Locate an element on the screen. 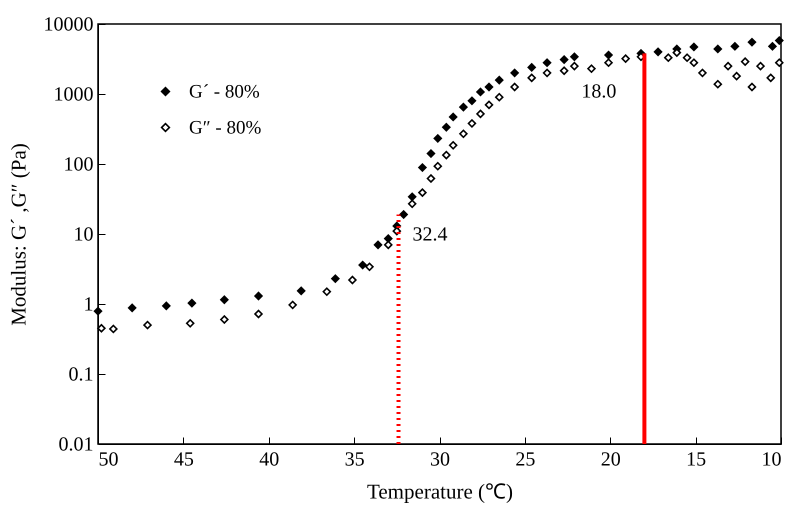 This screenshot has width=802, height=531. x-tick-label: 30 is located at coordinates (440, 459).